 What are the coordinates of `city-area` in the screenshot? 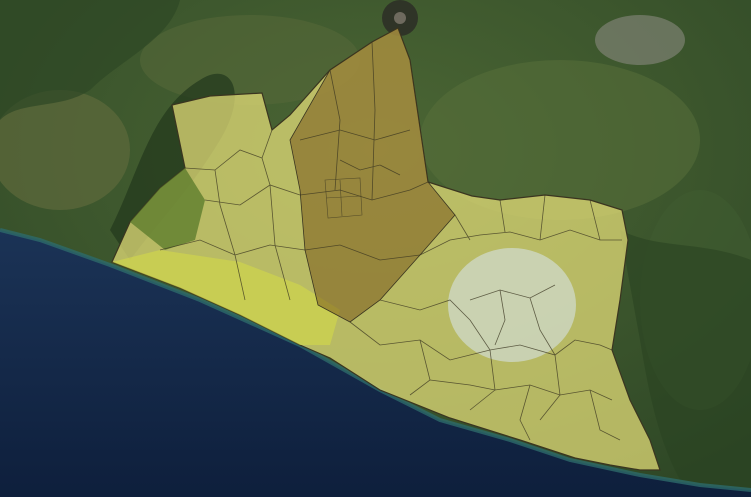 It's located at (640, 40).